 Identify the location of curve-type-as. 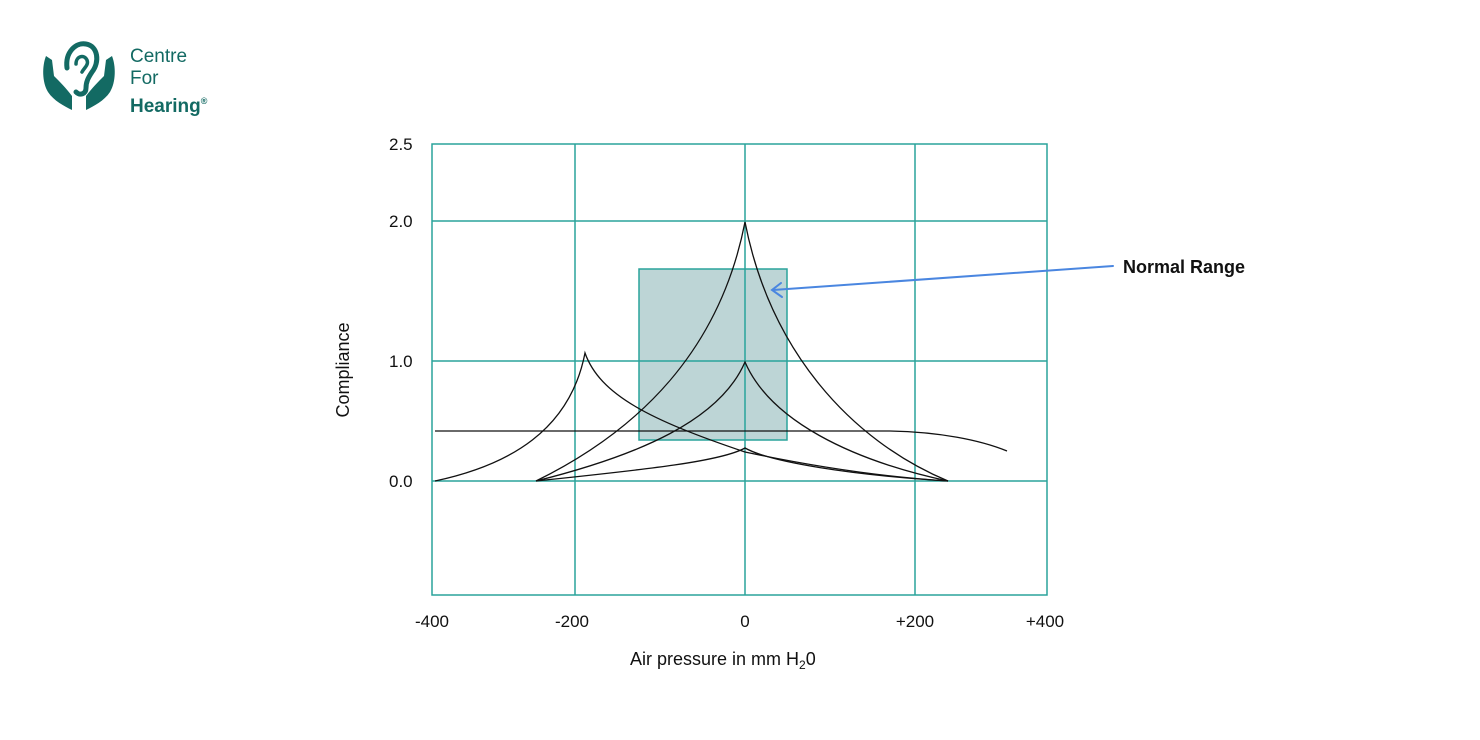
(742, 464).